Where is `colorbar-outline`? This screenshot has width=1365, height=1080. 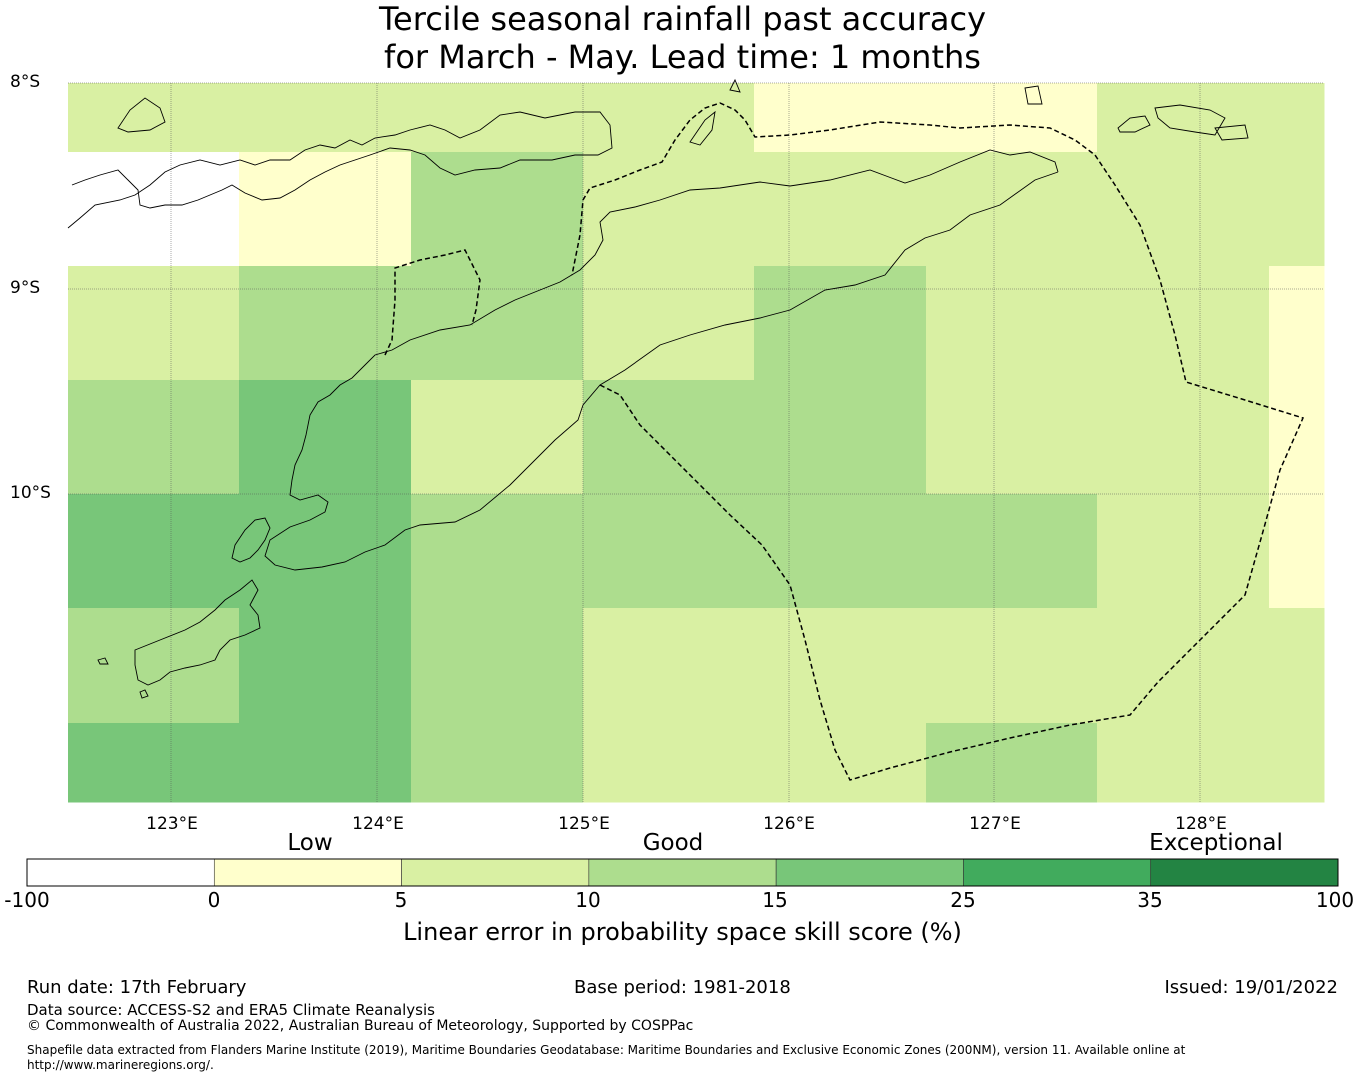
colorbar-outline is located at coordinates (682, 872).